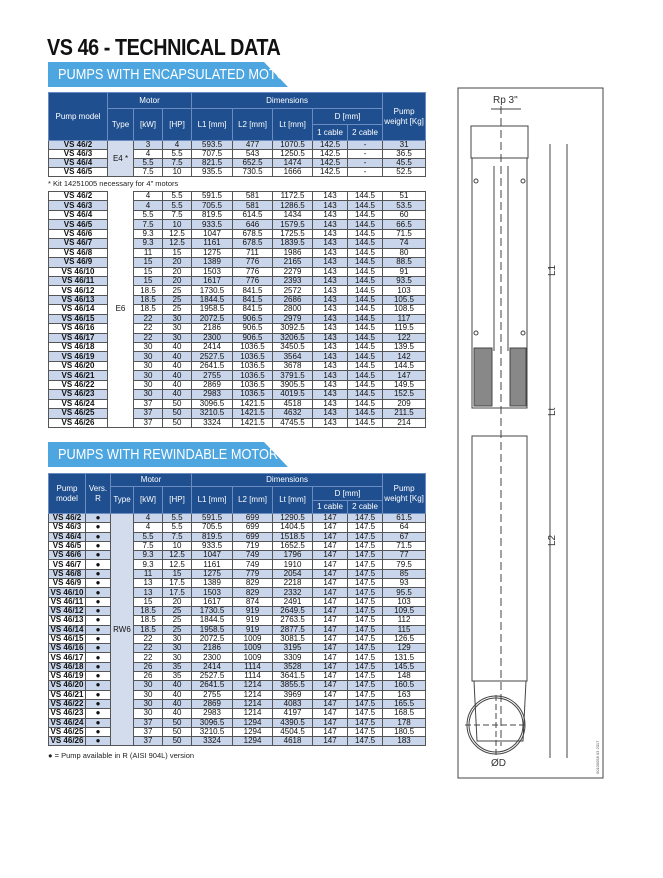 The width and height of the screenshot is (663, 878). What do you see at coordinates (253, 741) in the screenshot?
I see `cell-l2: 1294` at bounding box center [253, 741].